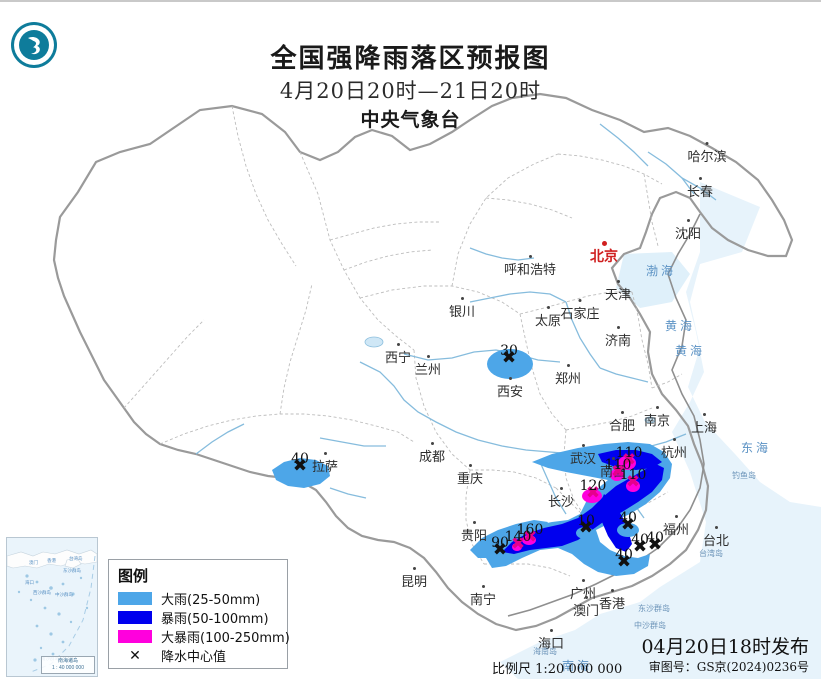 The height and width of the screenshot is (679, 821). Describe the element at coordinates (674, 449) in the screenshot. I see `city-label-21: 杭州` at that location.